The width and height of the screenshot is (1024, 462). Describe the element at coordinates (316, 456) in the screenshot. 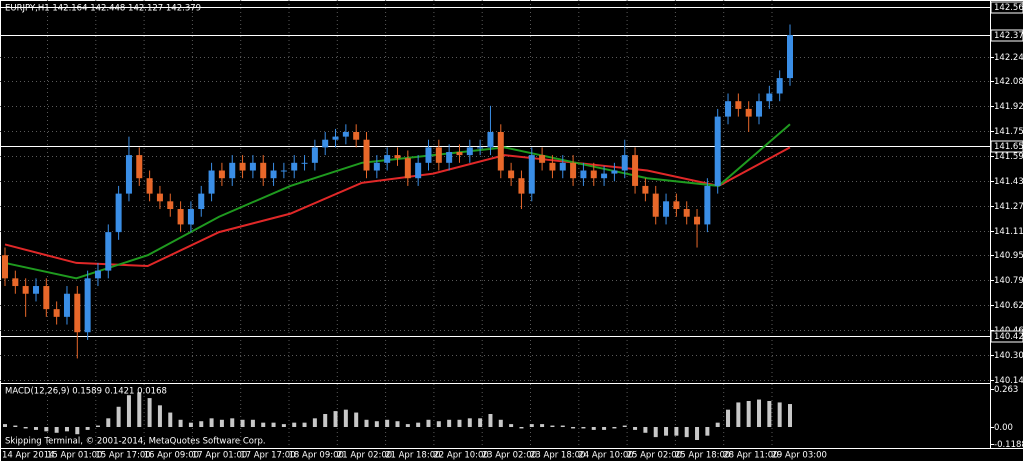

I see `x-tick-label: 18 Apr 09:00` at that location.